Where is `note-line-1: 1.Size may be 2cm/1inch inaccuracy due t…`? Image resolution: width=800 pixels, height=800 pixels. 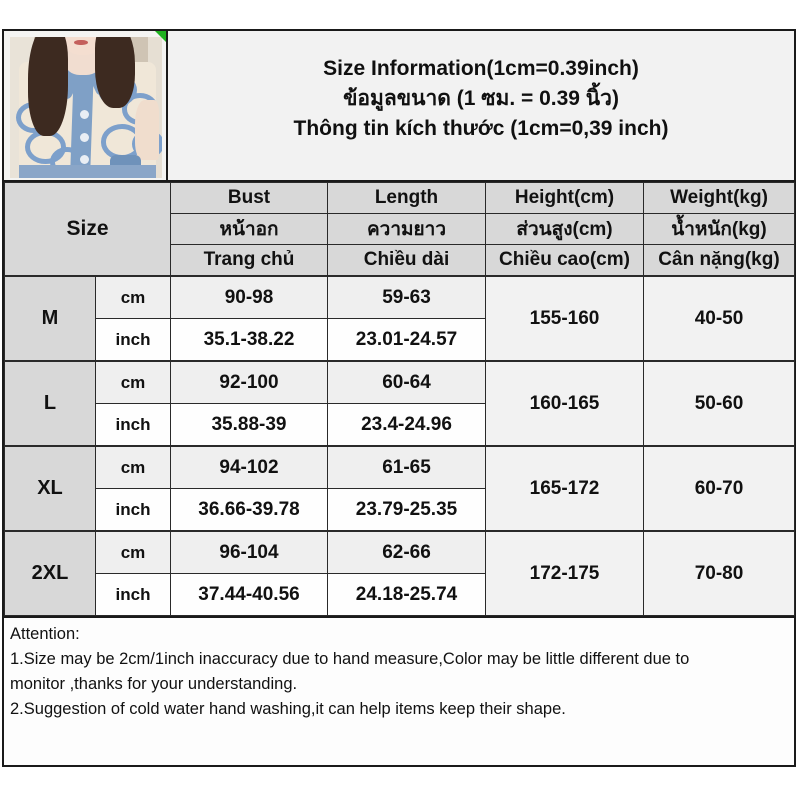
note-line-1: 1.Size may be 2cm/1inch inaccuracy due t… is located at coordinates (350, 659).